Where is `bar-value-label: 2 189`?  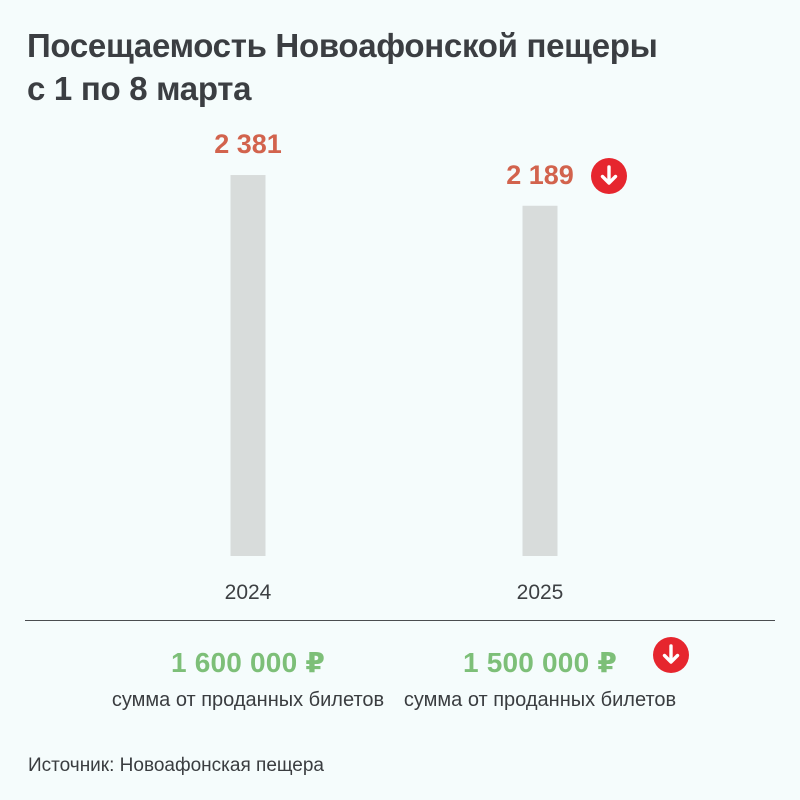 bar-value-label: 2 189 is located at coordinates (540, 175).